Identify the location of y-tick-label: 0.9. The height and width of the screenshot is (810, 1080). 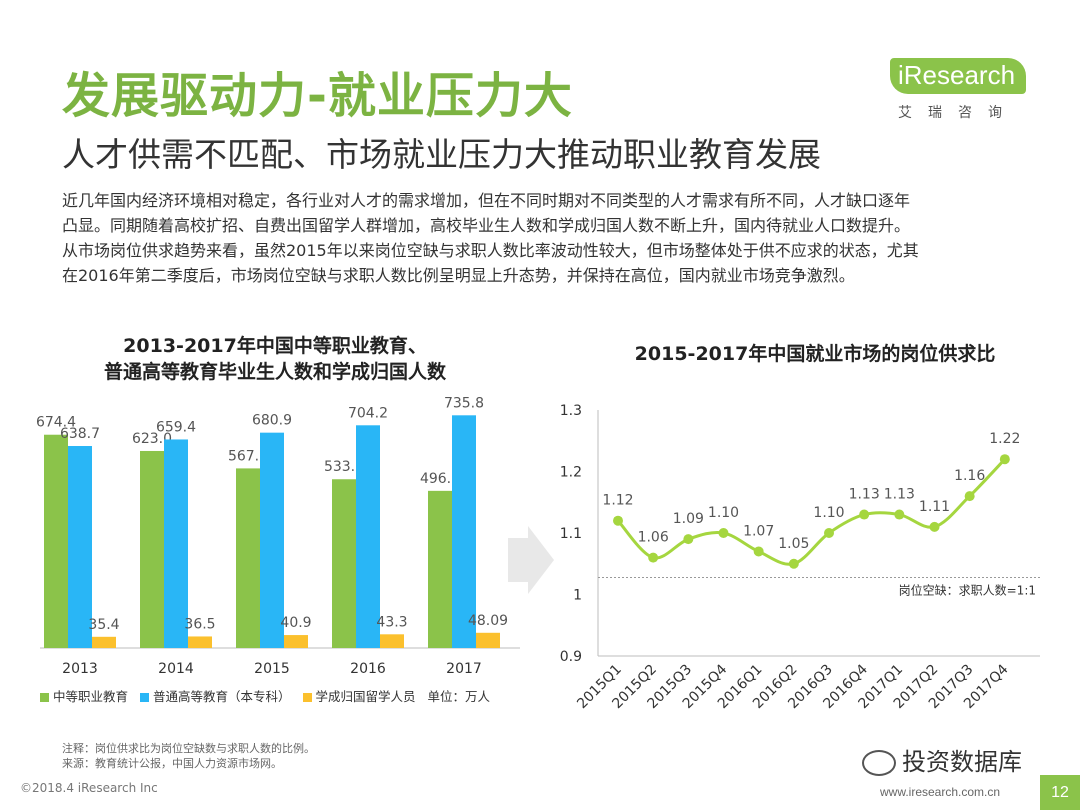
(571, 657).